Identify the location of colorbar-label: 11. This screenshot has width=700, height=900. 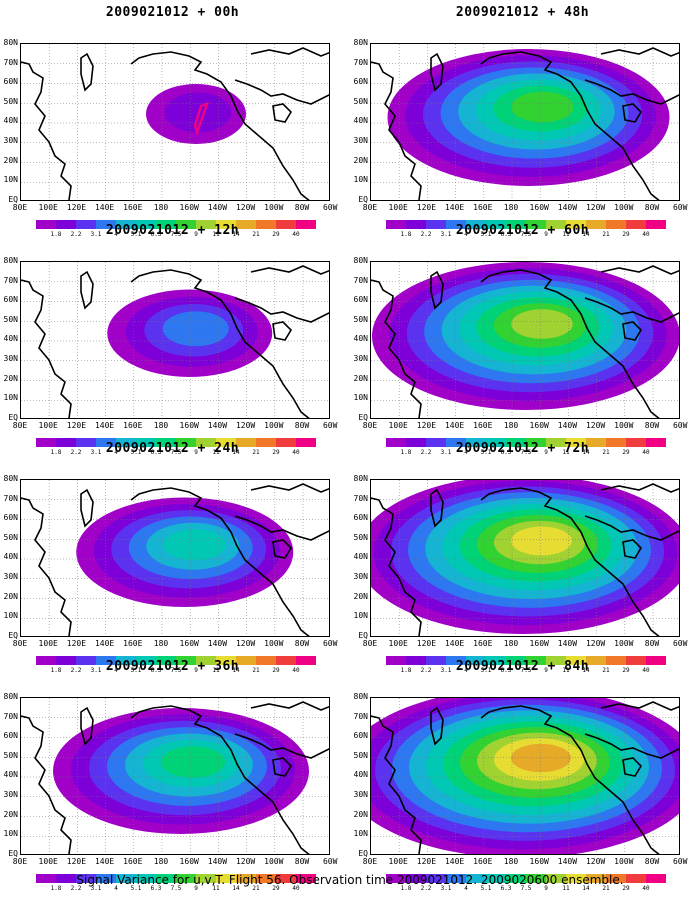
(216, 888).